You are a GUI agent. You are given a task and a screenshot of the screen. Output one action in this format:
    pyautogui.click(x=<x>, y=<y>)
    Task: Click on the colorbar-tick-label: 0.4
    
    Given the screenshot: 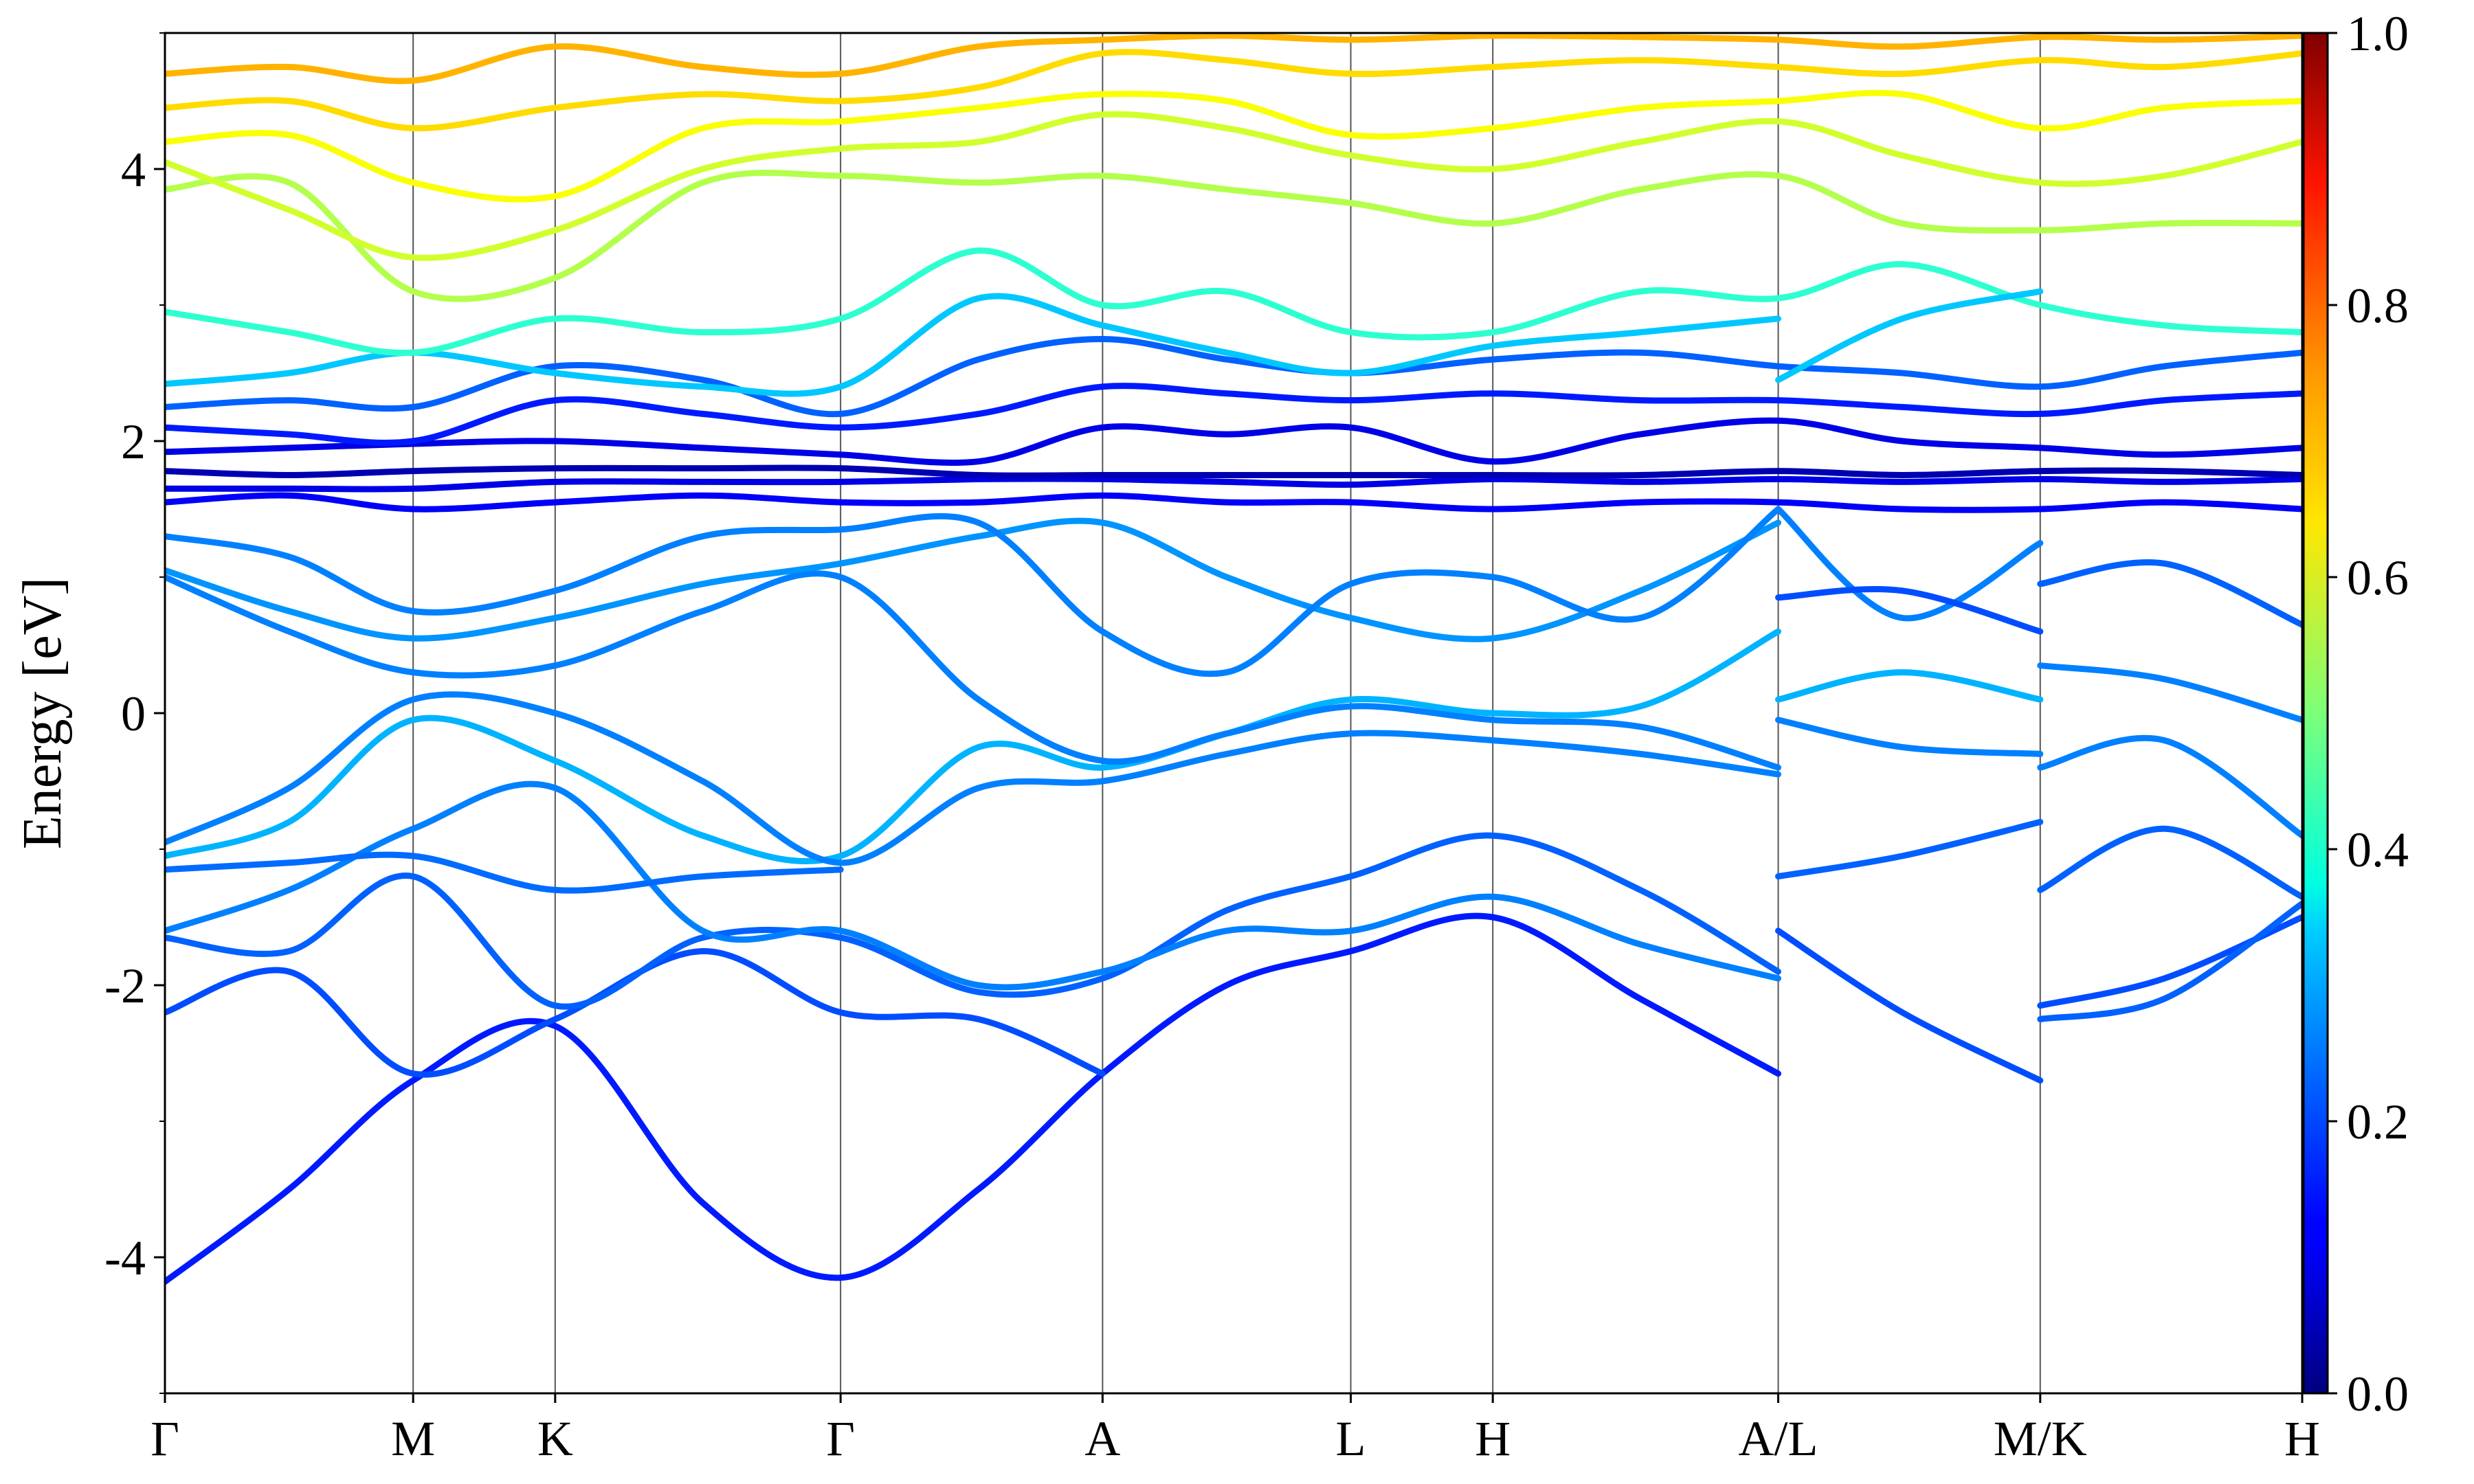 What is the action you would take?
    pyautogui.click(x=2378, y=849)
    